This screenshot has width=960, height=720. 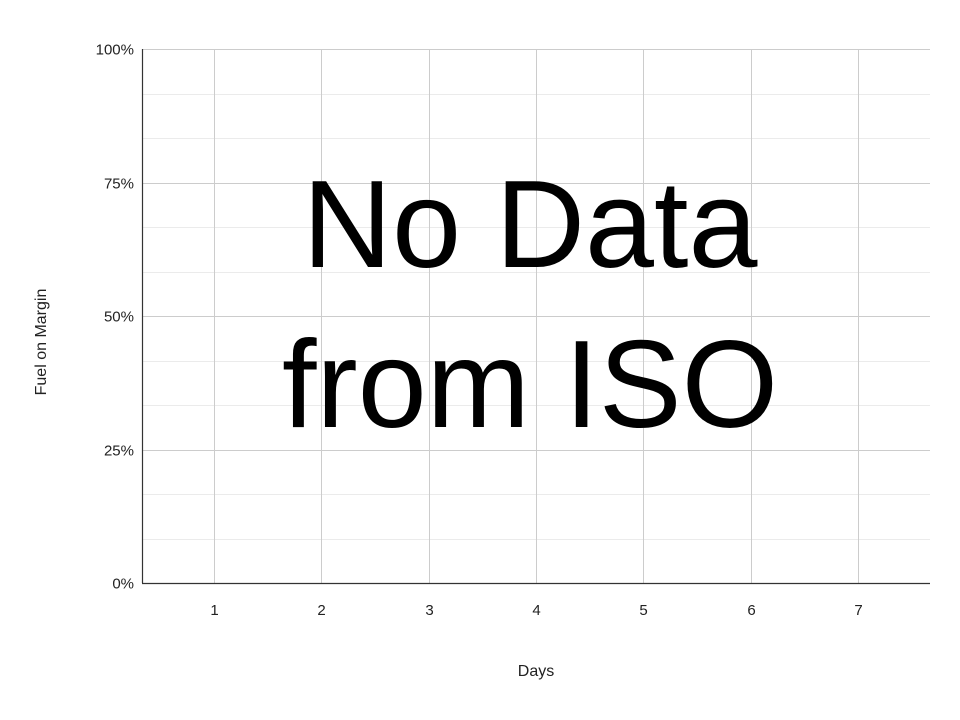 What do you see at coordinates (643, 610) in the screenshot?
I see `x-tick-label: 5` at bounding box center [643, 610].